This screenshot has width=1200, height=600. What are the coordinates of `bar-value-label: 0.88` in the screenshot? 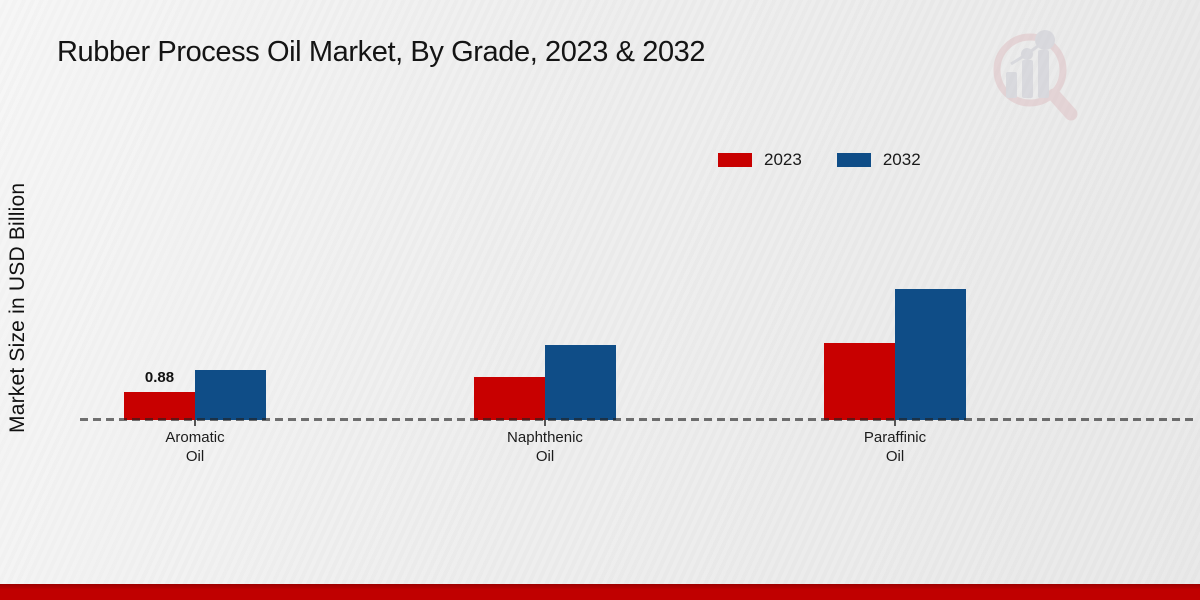 It's located at (159, 377).